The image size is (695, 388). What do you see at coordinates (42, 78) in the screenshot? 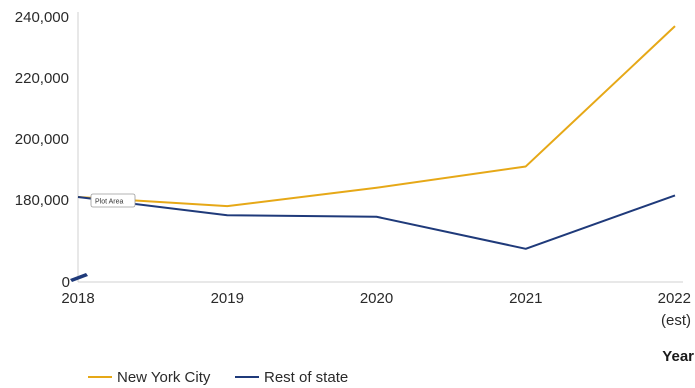
I see `y-tick-label: 220,000` at bounding box center [42, 78].